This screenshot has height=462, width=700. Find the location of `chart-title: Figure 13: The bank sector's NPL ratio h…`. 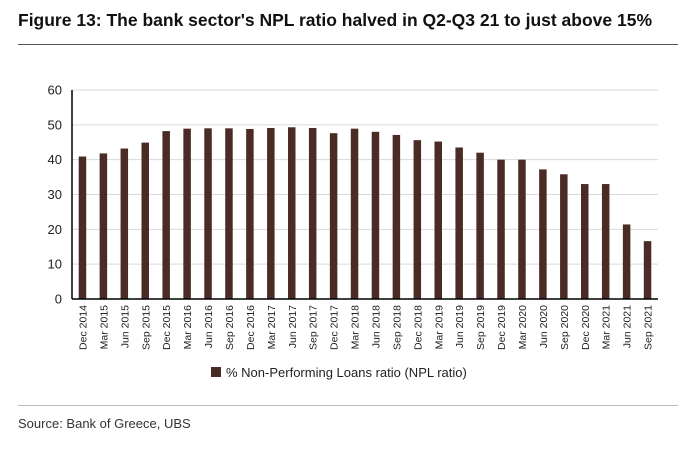

chart-title: Figure 13: The bank sector's NPL ratio h… is located at coordinates (335, 20).